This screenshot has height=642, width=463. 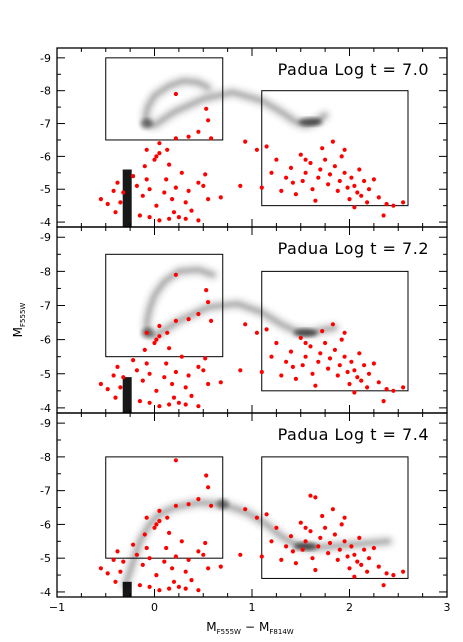 What do you see at coordinates (19, 320) in the screenshot?
I see `y-axis-label: MF555W` at bounding box center [19, 320].